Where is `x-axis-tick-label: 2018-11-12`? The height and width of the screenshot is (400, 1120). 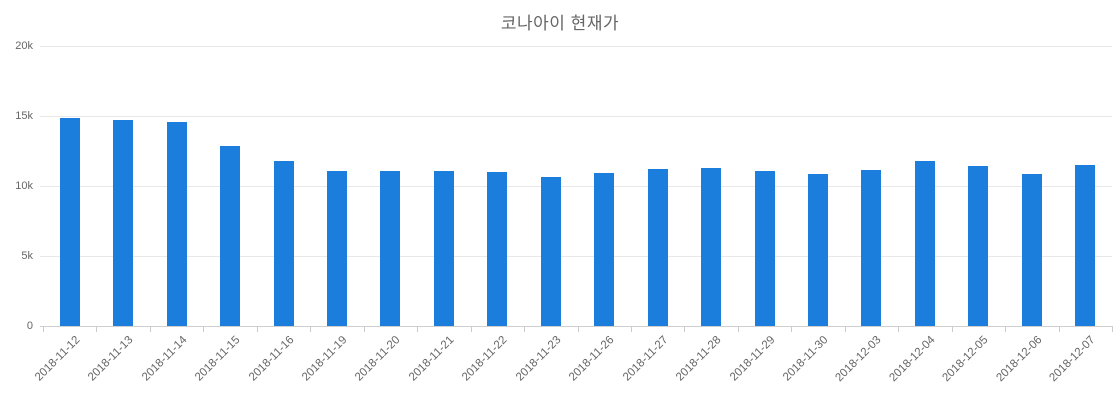
x-axis-tick-label: 2018-11-12 is located at coordinates (57, 359).